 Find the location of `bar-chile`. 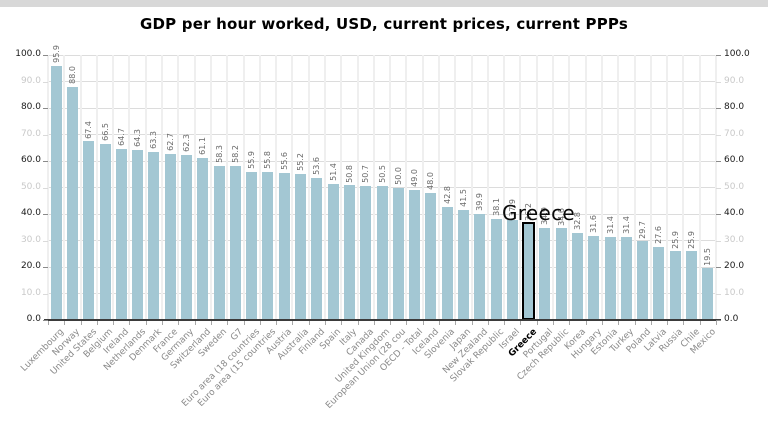

bar-chile is located at coordinates (692, 285).